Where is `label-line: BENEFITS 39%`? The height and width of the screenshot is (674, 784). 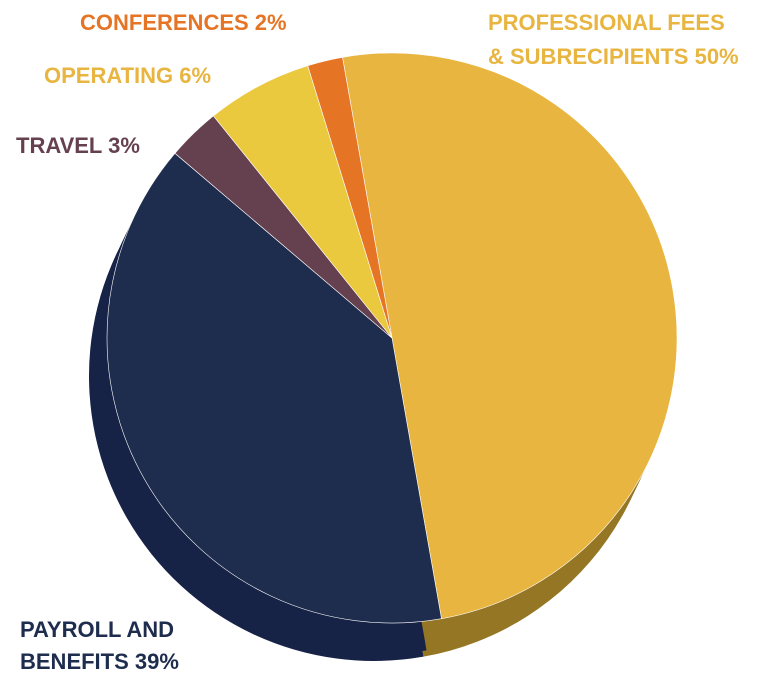 label-line: BENEFITS 39% is located at coordinates (99, 661).